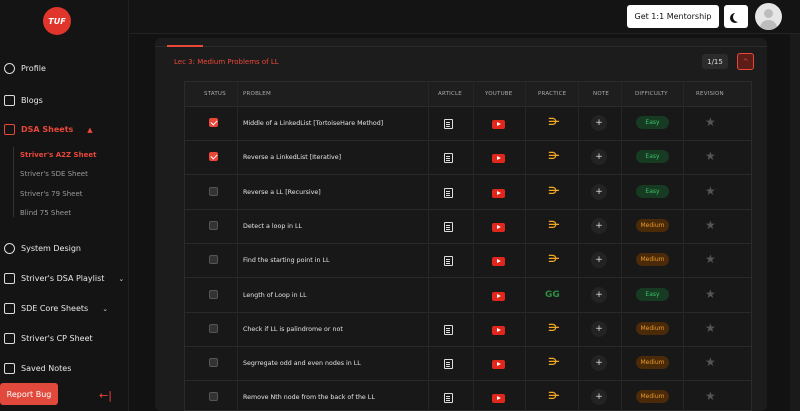 The image size is (800, 411). What do you see at coordinates (468, 193) in the screenshot?
I see `table-row: Reverse a LL [Recursive] ⋺ + Easy ★` at bounding box center [468, 193].